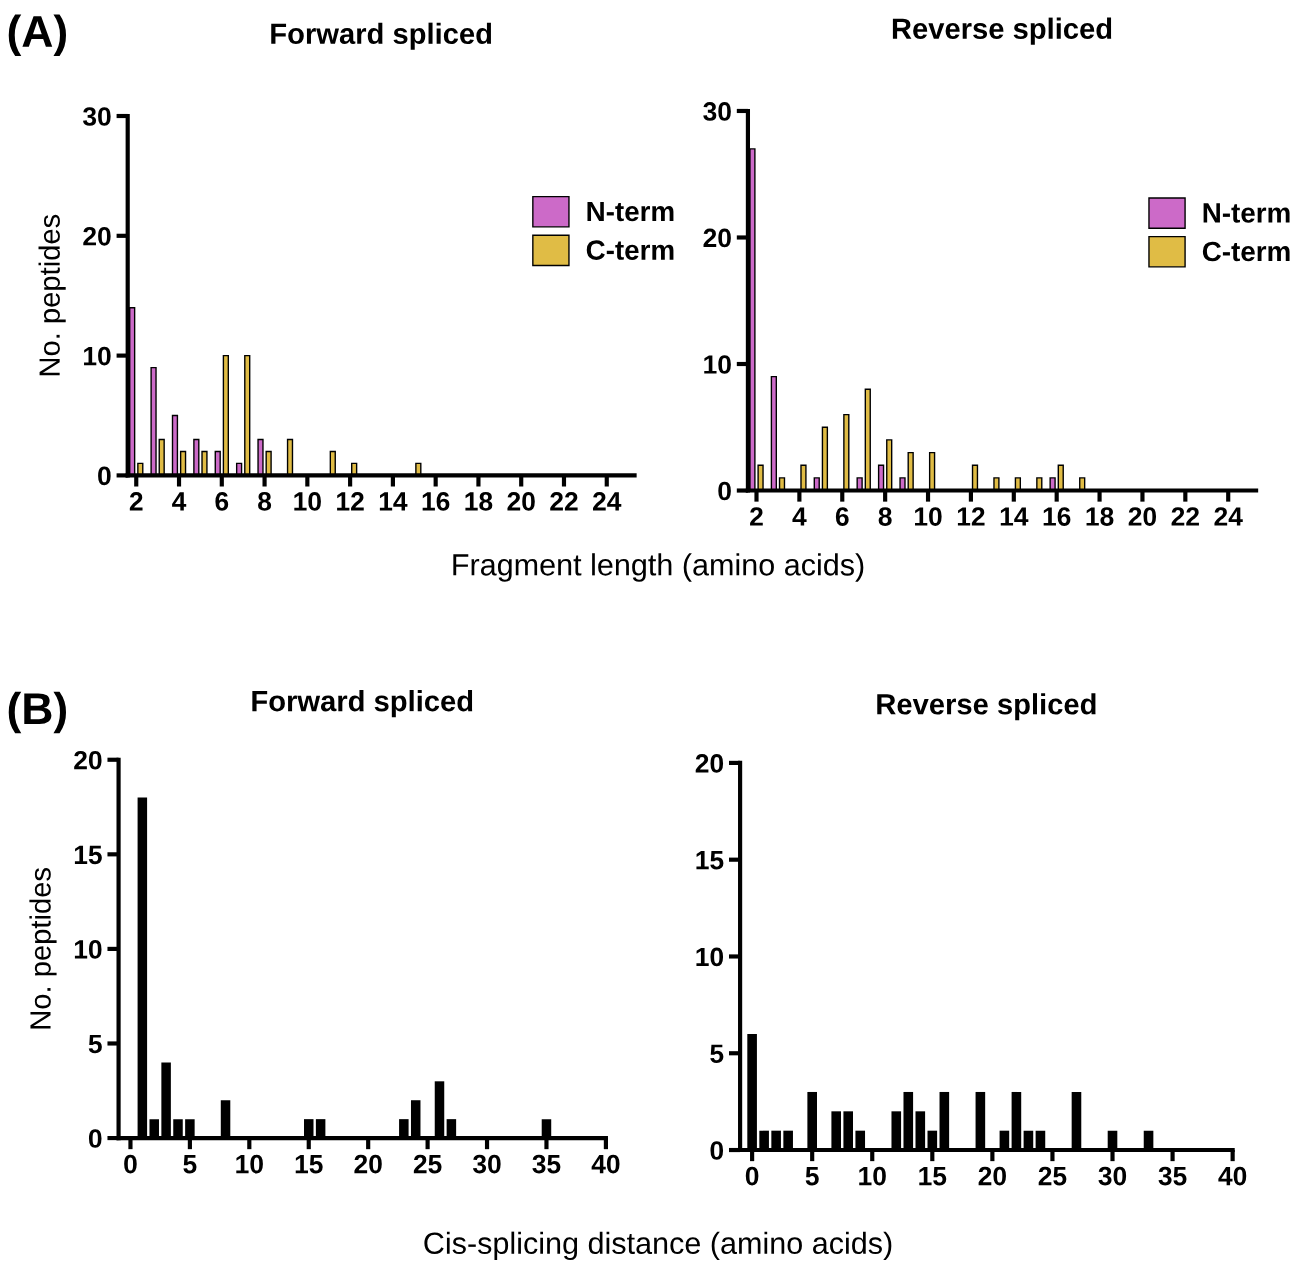  What do you see at coordinates (37, 712) in the screenshot?
I see `text: (B)` at bounding box center [37, 712].